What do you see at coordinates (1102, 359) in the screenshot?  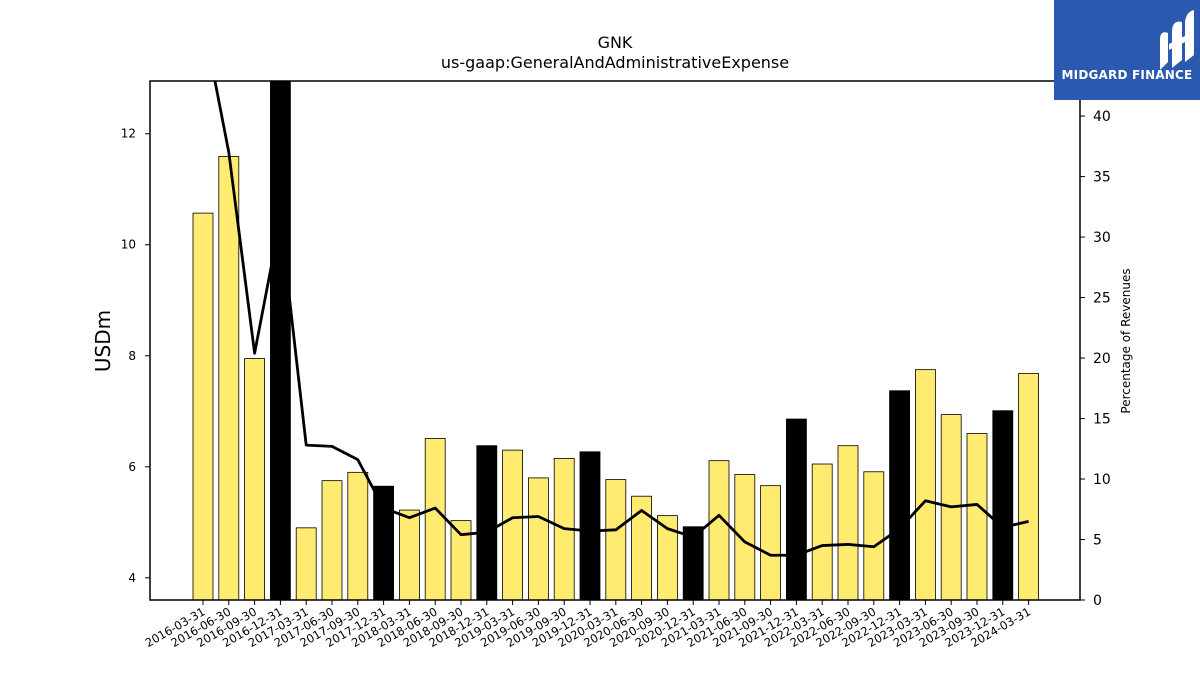 I see `y2-tick-label: 20` at bounding box center [1102, 359].